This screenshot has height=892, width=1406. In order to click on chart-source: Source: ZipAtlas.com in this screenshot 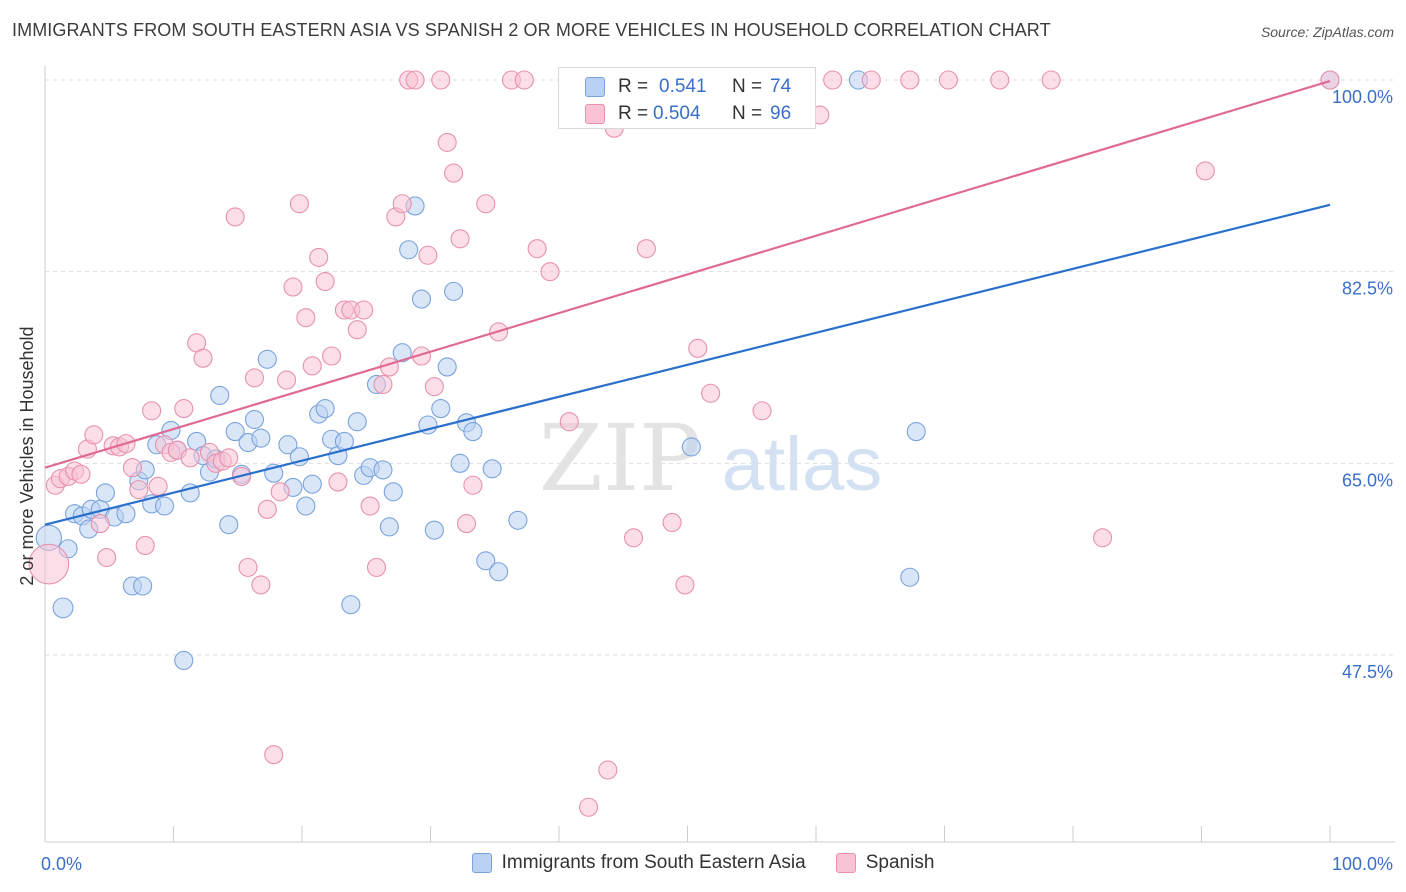, I will do `click(1327, 32)`.